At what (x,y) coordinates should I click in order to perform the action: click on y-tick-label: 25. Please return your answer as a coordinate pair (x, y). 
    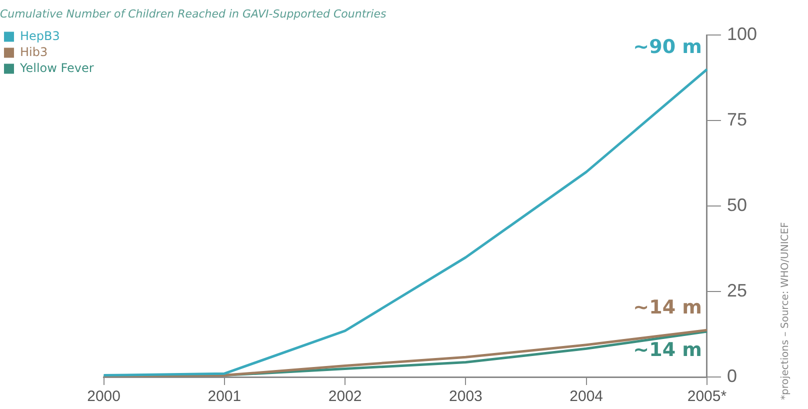
    Looking at the image, I should click on (736, 290).